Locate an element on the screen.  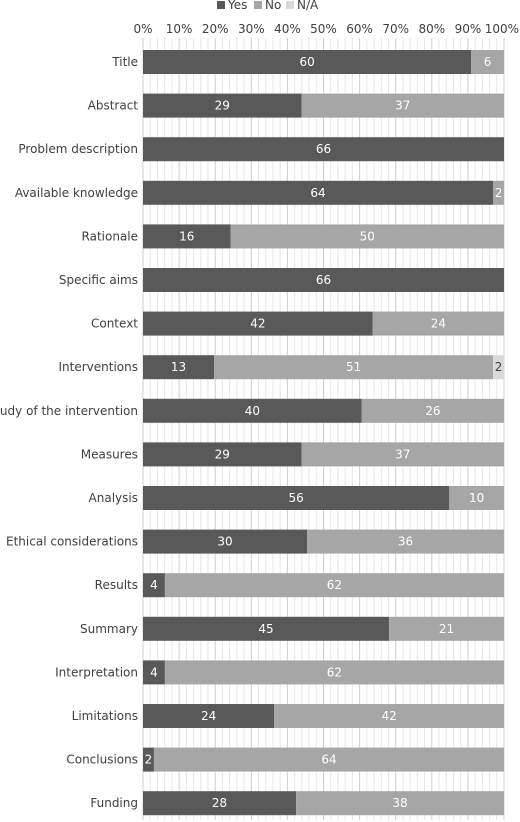
data-label: 21 is located at coordinates (446, 629).